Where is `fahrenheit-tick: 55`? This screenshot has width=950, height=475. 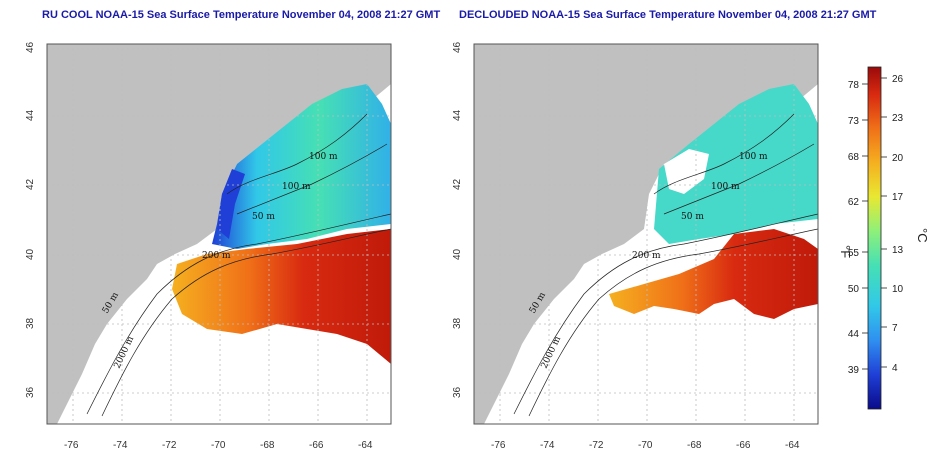
fahrenheit-tick: 55 is located at coordinates (854, 253).